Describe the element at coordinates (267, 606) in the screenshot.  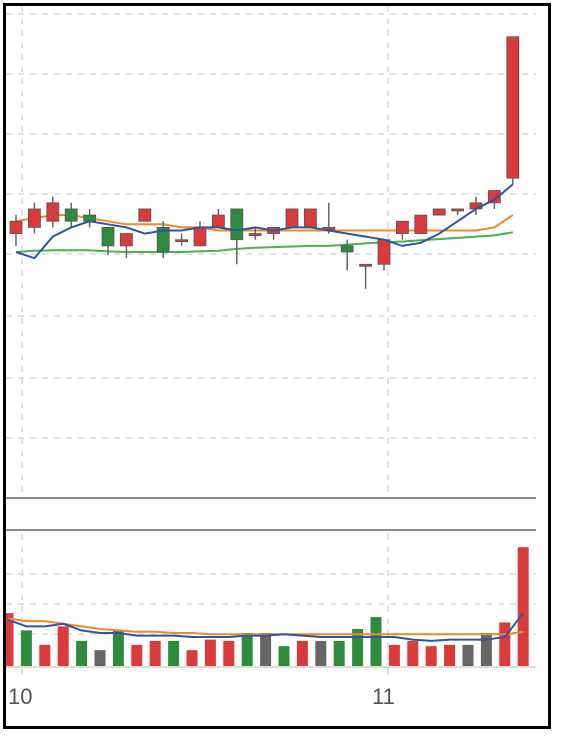
I see `volume-panel` at that location.